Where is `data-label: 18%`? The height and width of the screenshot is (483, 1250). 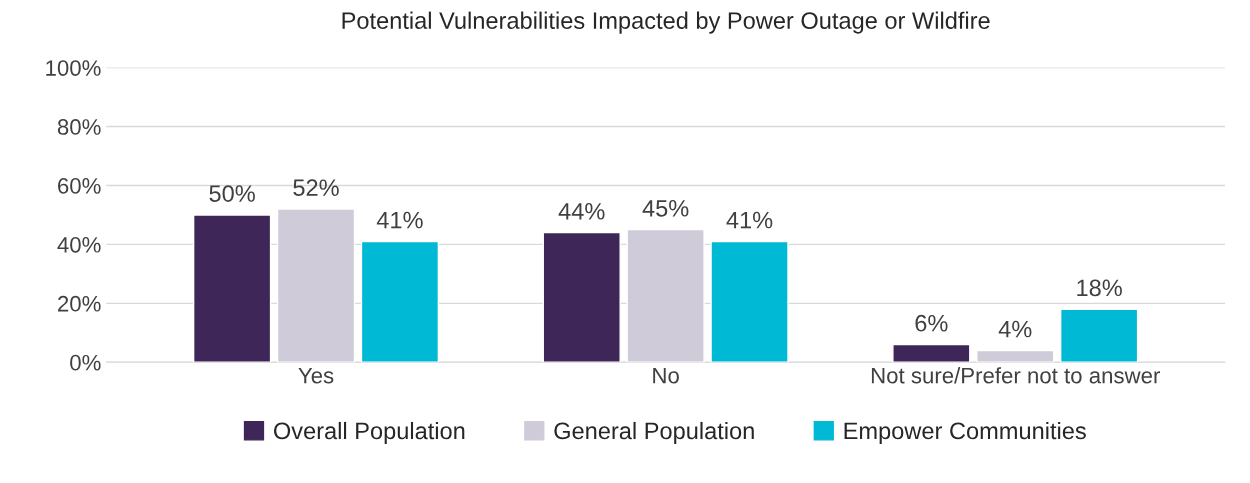 data-label: 18% is located at coordinates (1099, 288).